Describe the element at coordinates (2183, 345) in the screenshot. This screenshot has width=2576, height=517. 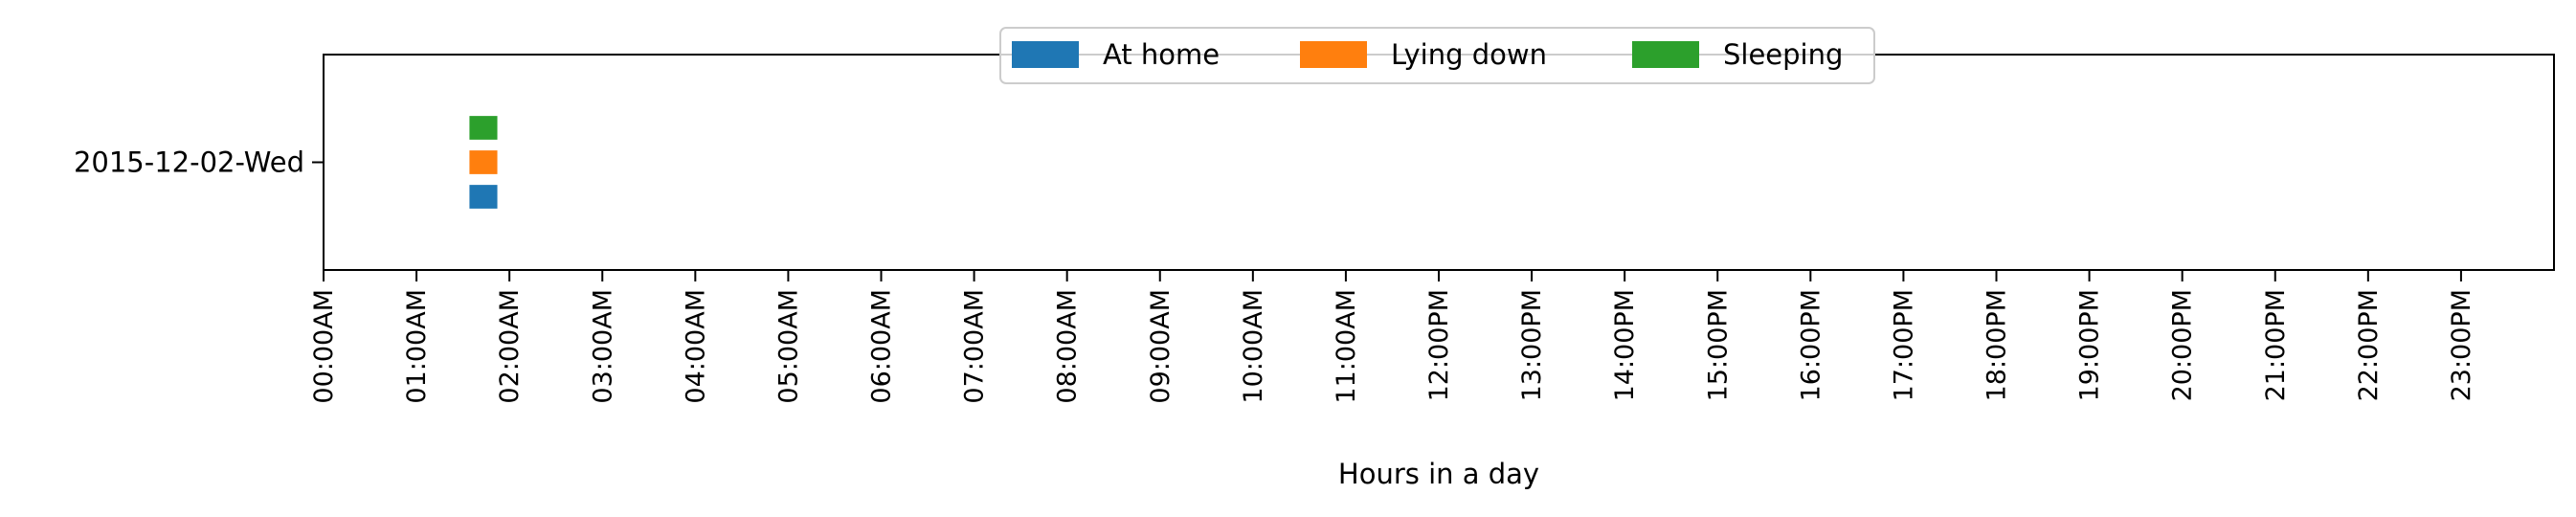
I see `x-tick-label: 20:00PM` at that location.